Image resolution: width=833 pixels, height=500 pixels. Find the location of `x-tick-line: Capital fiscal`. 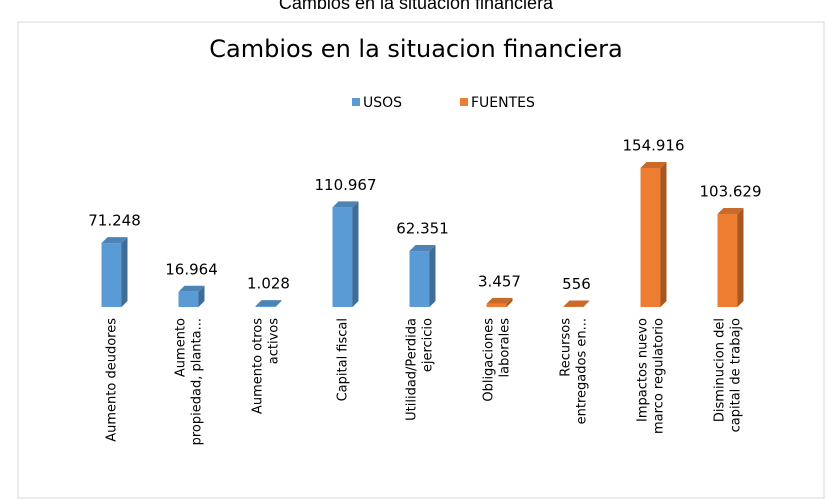

x-tick-line: Capital fiscal is located at coordinates (342, 359).